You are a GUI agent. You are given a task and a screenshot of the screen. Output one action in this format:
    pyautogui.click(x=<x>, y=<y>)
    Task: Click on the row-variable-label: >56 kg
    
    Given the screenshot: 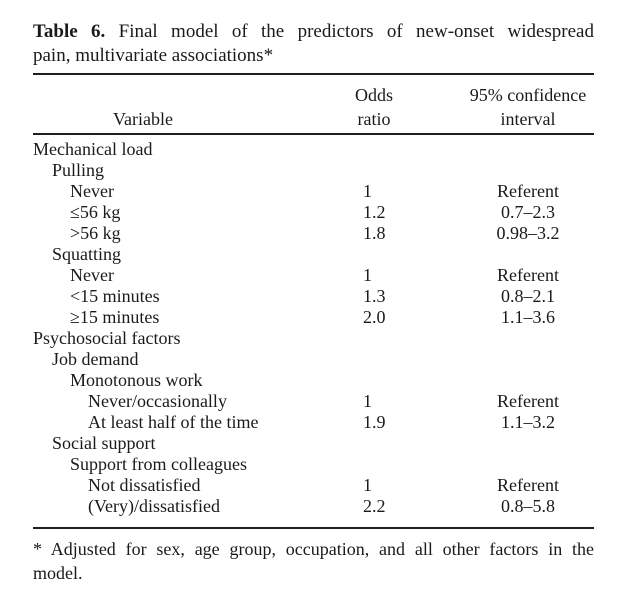 What is the action you would take?
    pyautogui.click(x=95, y=233)
    